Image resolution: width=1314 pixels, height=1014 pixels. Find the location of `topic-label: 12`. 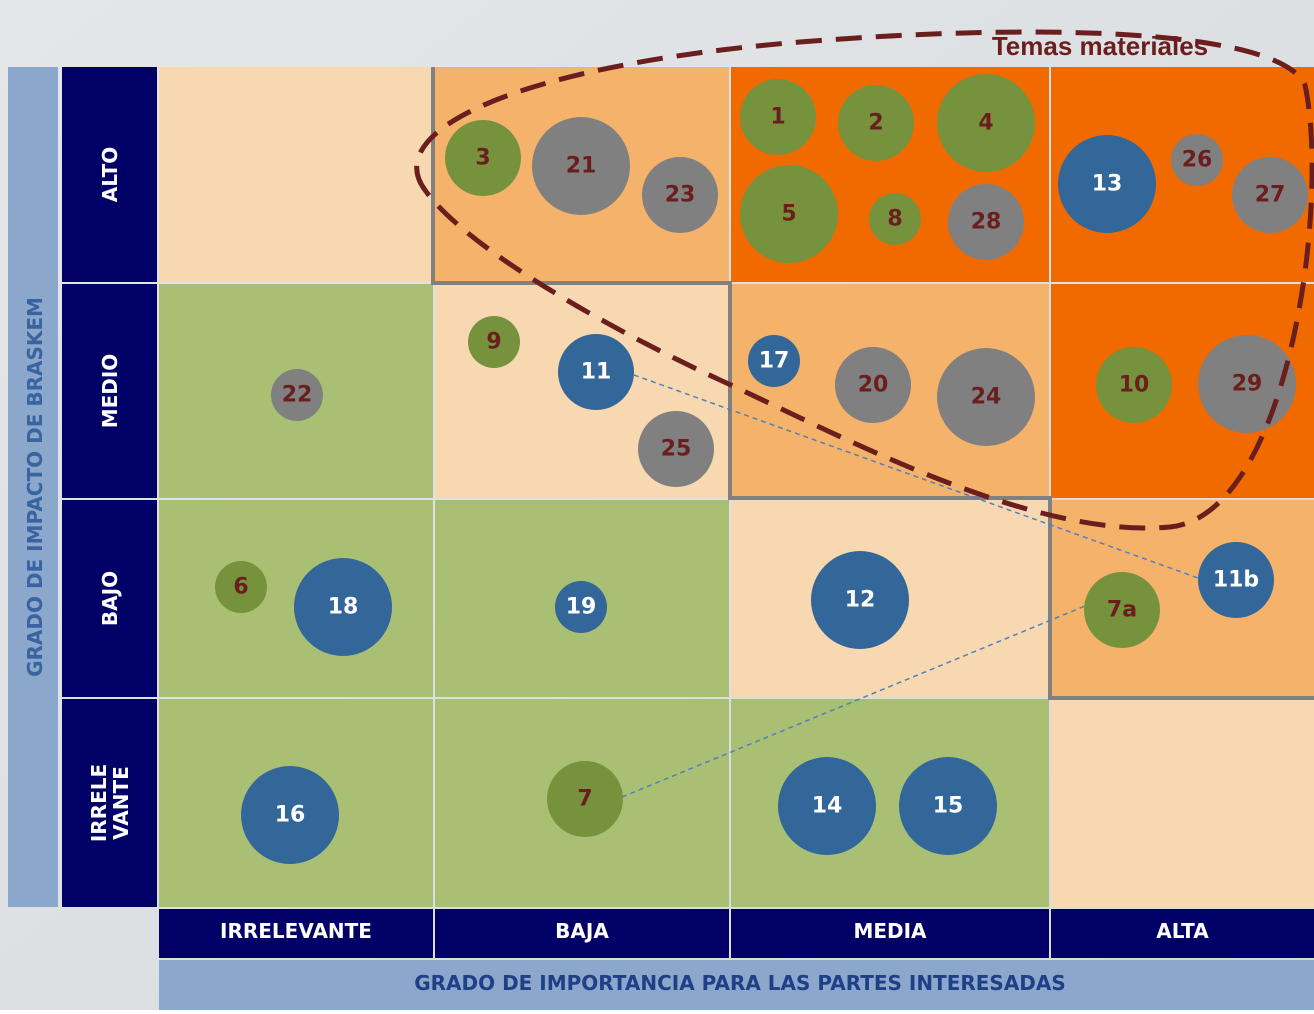

topic-label: 12 is located at coordinates (860, 600).